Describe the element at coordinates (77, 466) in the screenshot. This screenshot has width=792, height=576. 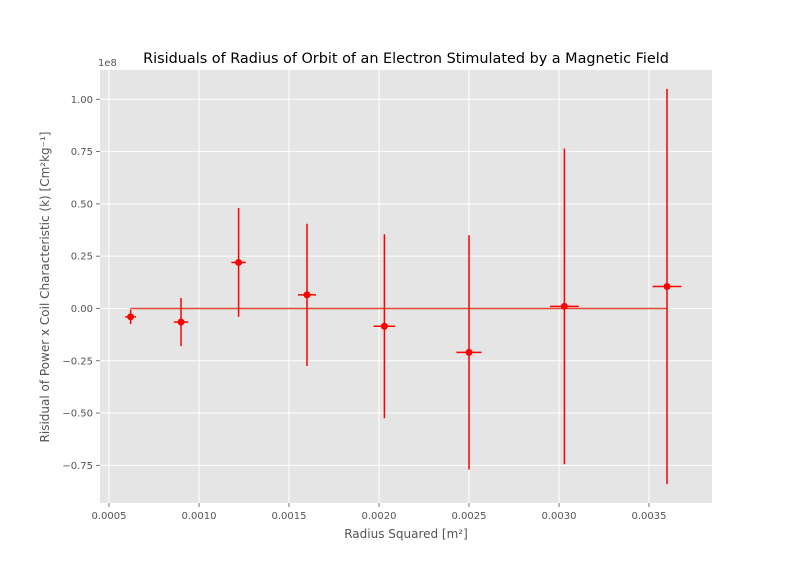
I see `y-tick-label: −0.75` at that location.